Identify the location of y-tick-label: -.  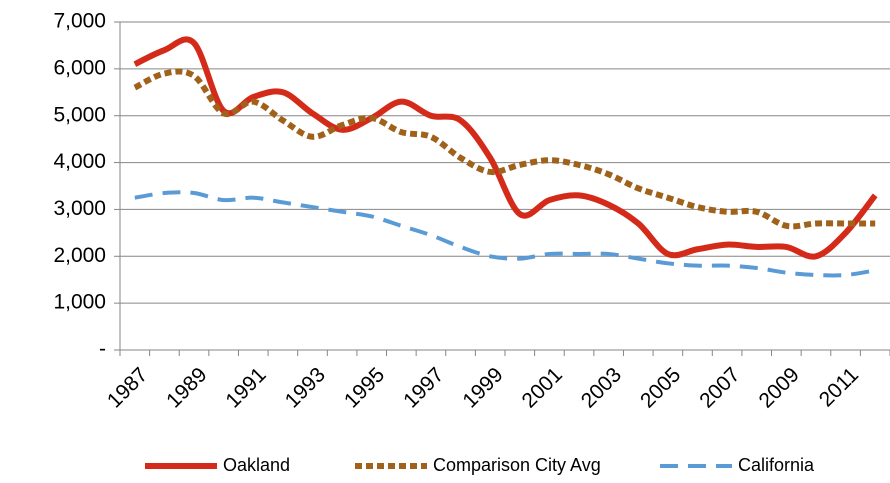
(102, 349).